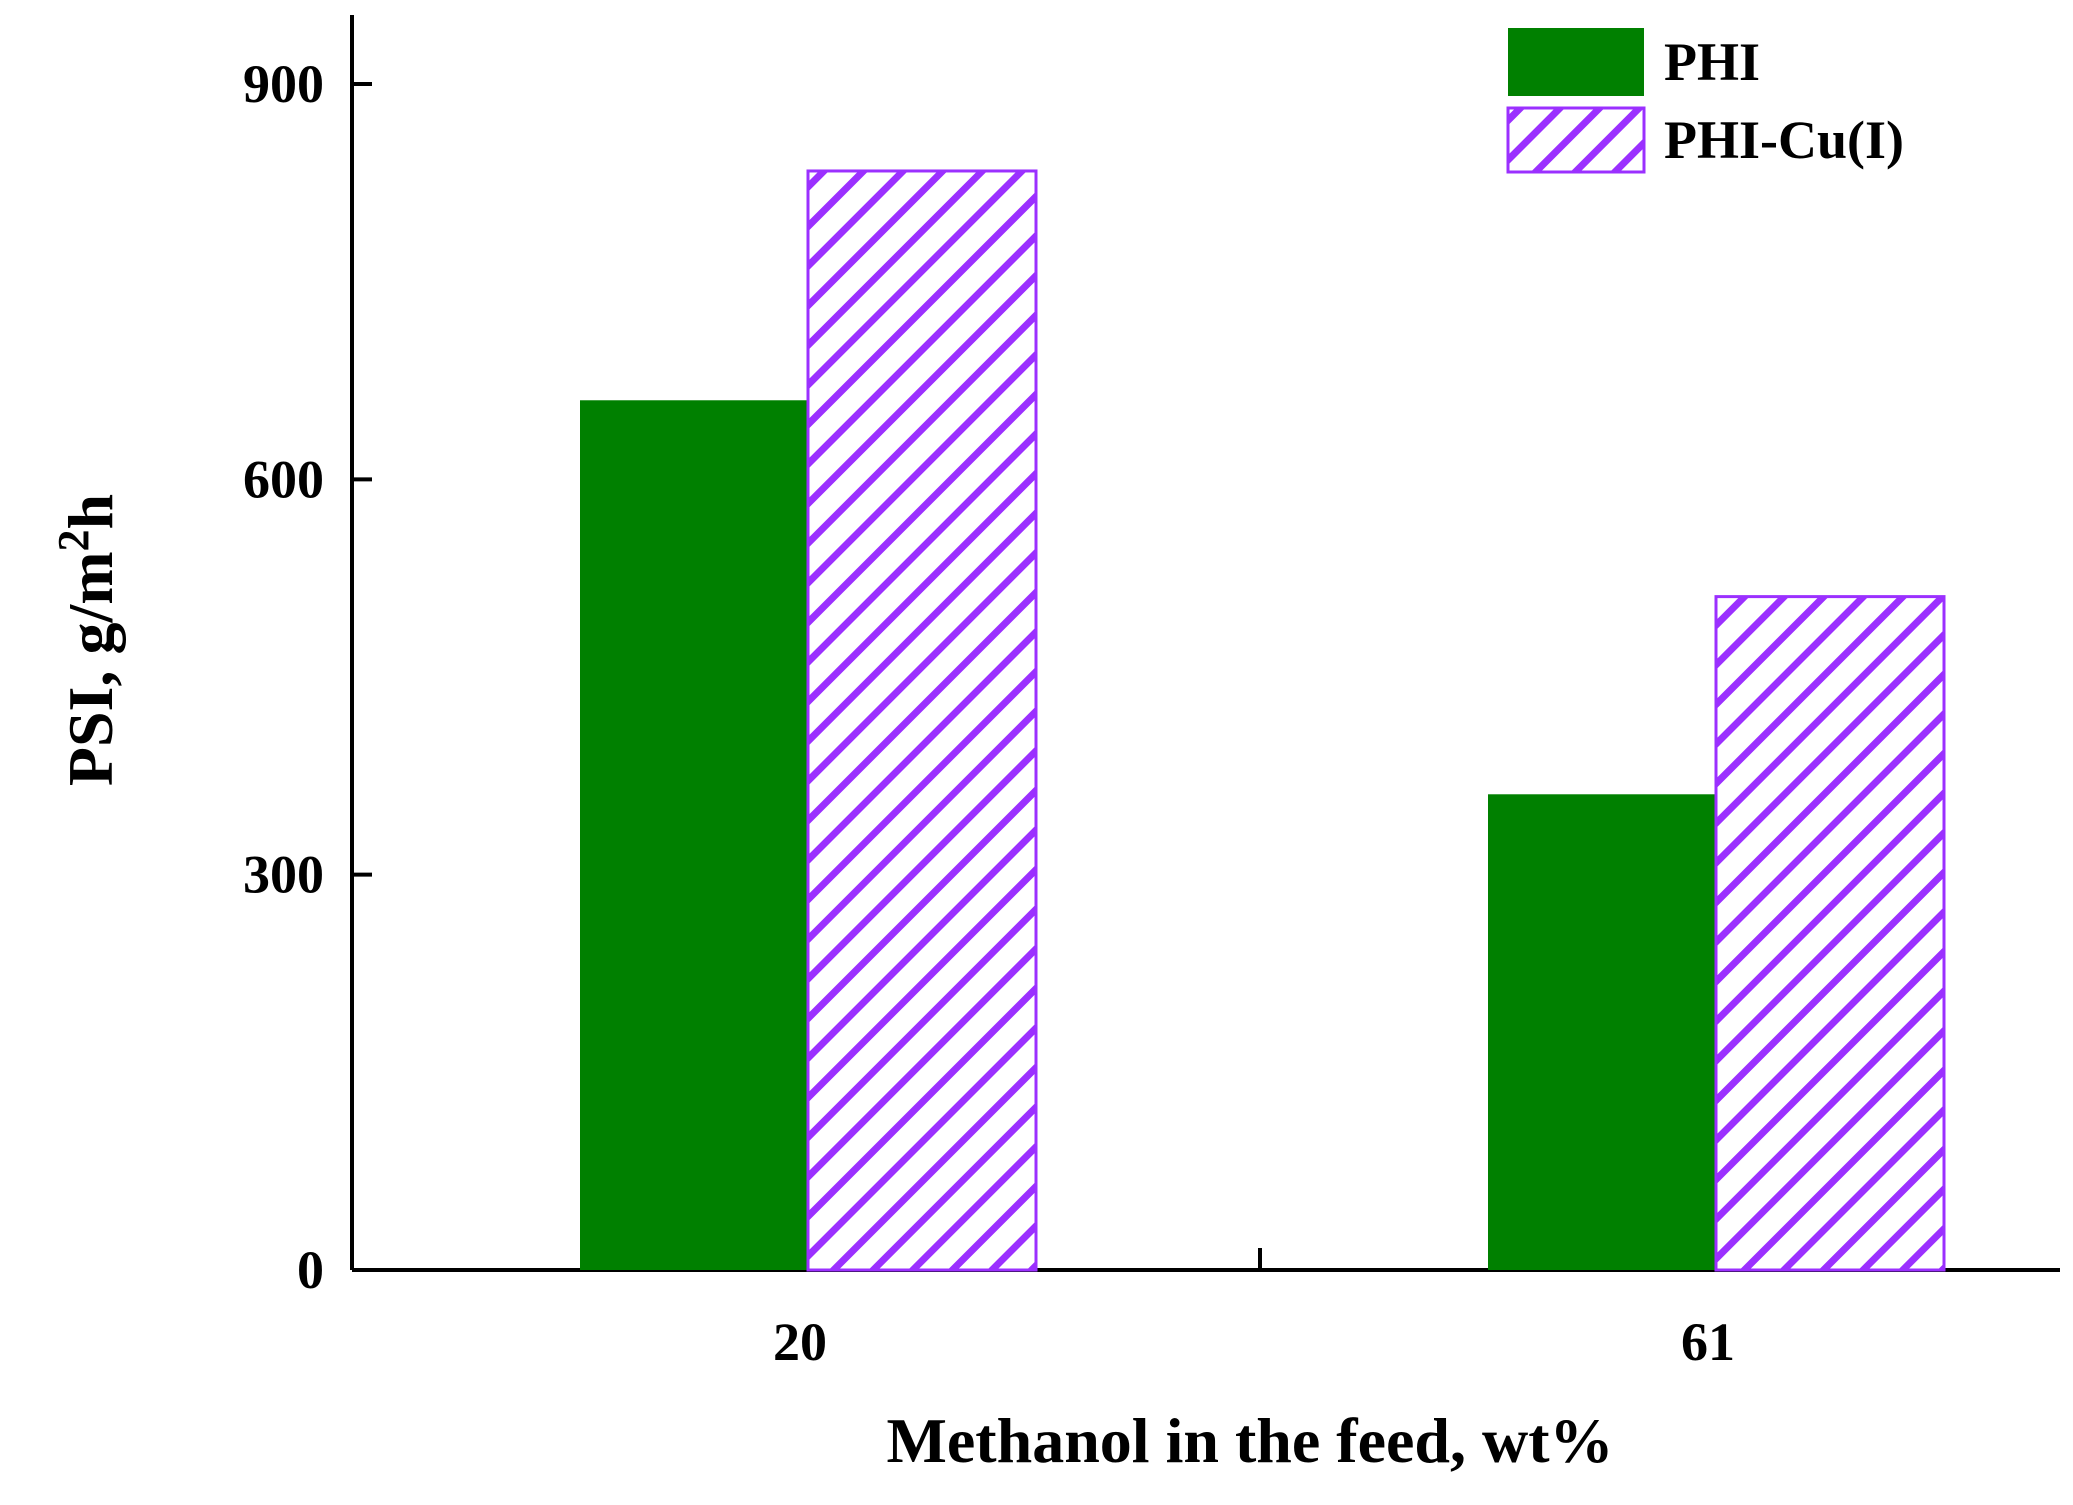 This screenshot has width=2073, height=1505. What do you see at coordinates (90, 512) in the screenshot?
I see `y-axis-title-suffix: h` at bounding box center [90, 512].